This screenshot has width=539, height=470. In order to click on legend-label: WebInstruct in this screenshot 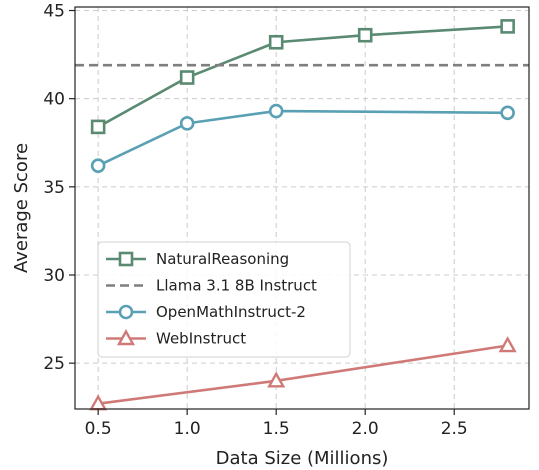, I will do `click(201, 339)`.